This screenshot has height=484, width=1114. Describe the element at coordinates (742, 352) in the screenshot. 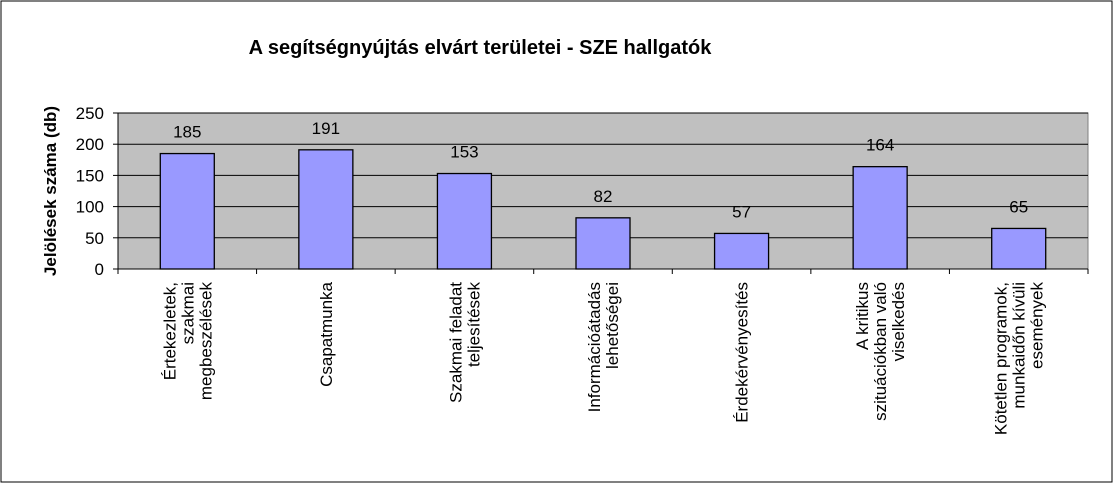

I see `x-tick-label: Érdekérvényesítés` at that location.